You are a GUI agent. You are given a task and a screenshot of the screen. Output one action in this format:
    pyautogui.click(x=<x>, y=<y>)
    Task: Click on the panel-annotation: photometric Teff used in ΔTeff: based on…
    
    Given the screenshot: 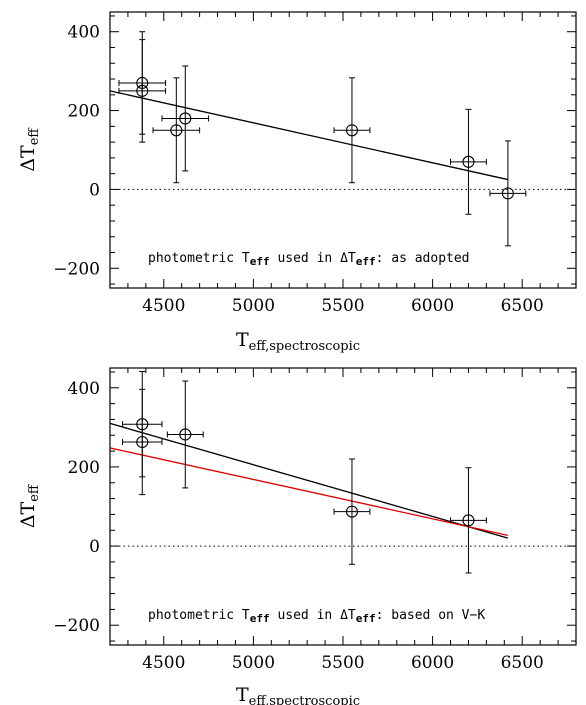 What is the action you would take?
    pyautogui.click(x=316, y=616)
    